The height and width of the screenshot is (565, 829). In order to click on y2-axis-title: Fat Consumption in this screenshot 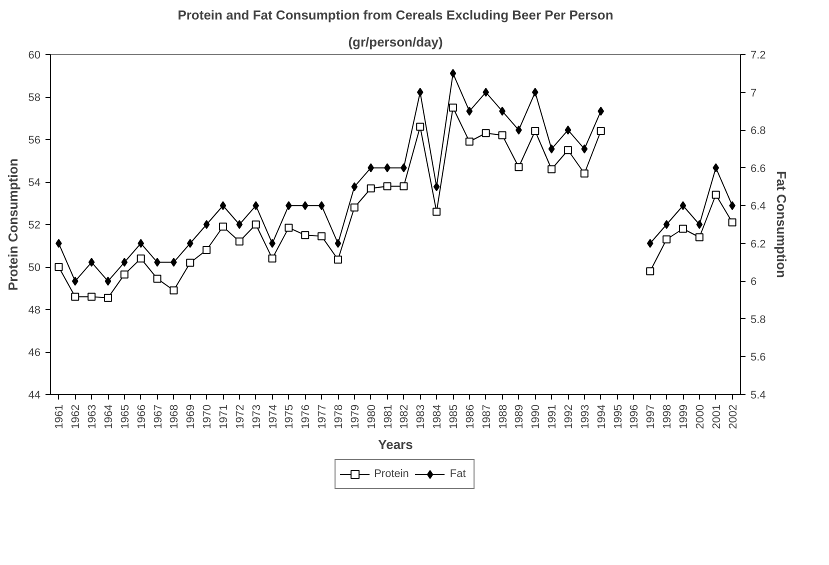, I will do `click(781, 224)`.